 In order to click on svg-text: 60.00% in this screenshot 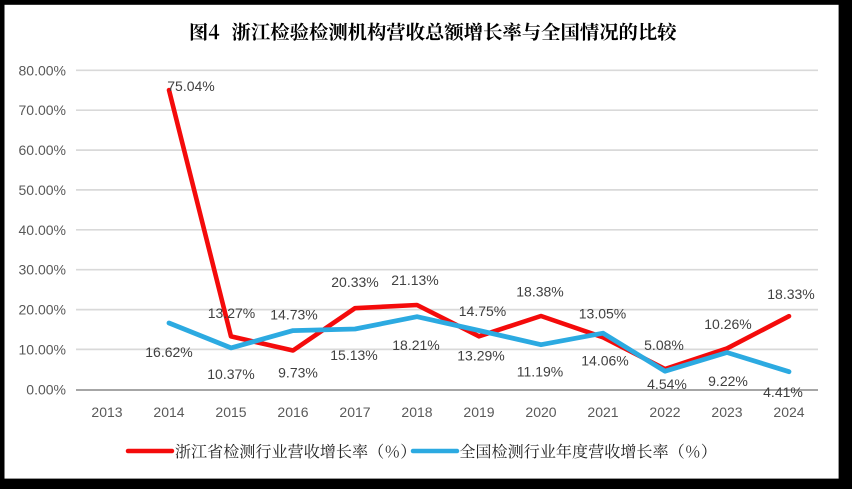, I will do `click(42, 150)`.